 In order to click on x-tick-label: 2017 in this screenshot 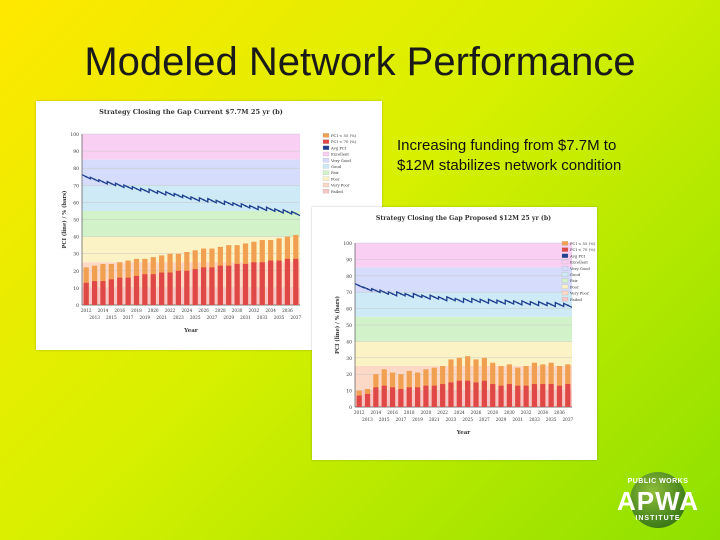, I will do `click(401, 419)`.